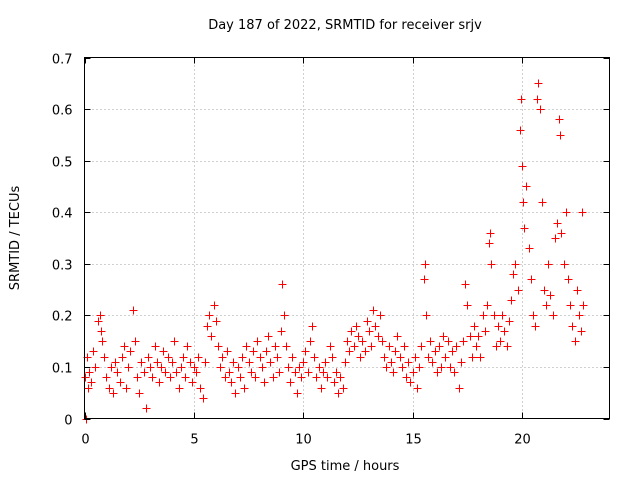 This screenshot has width=640, height=480. I want to click on x-tick-label: 15, so click(413, 440).